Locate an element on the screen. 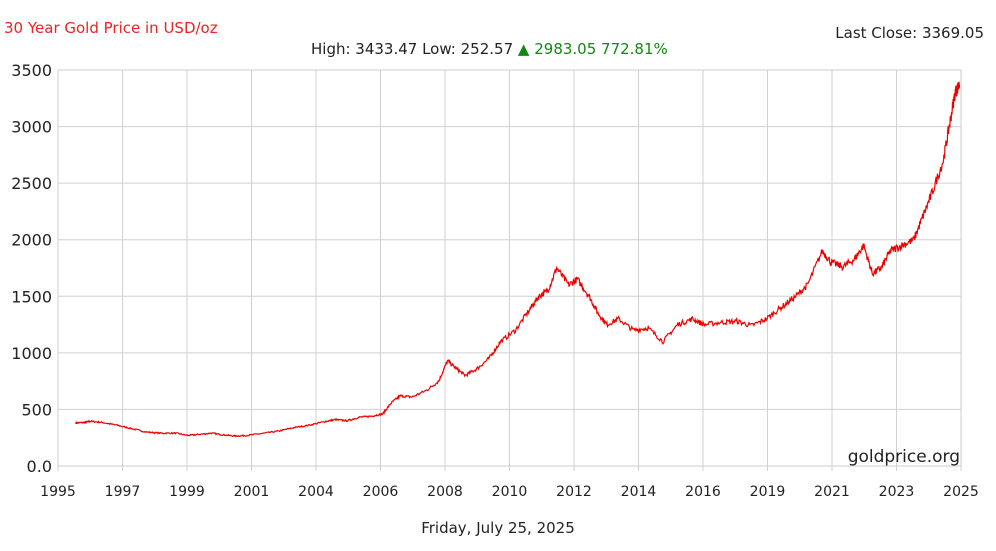 This screenshot has height=551, width=996. x-tick-label: 2023 is located at coordinates (897, 492).